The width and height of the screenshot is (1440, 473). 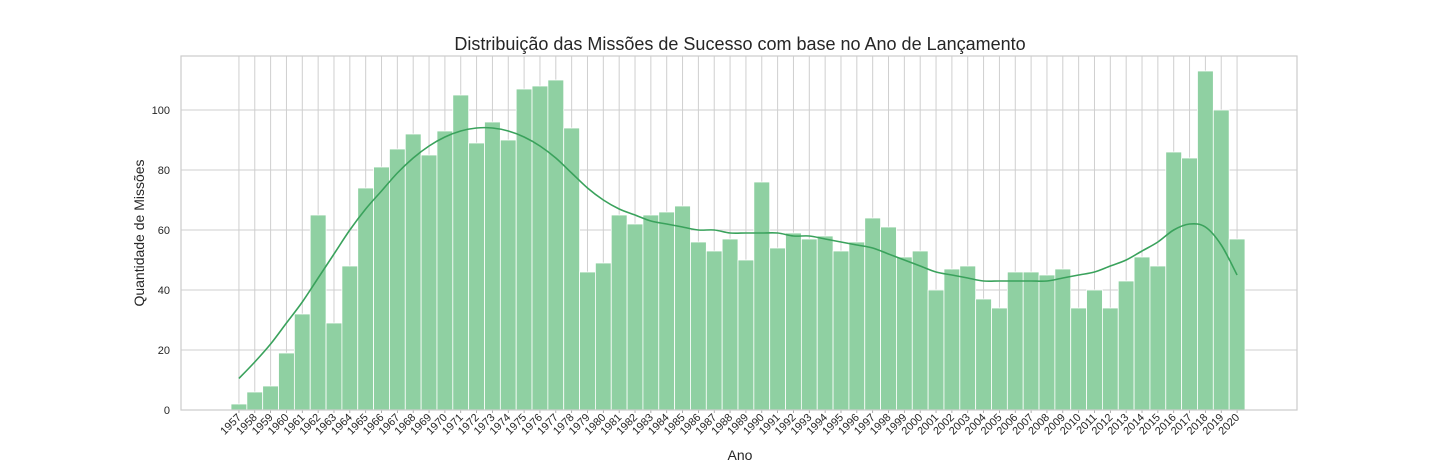 What do you see at coordinates (164, 291) in the screenshot?
I see `y-tick-label: 40` at bounding box center [164, 291].